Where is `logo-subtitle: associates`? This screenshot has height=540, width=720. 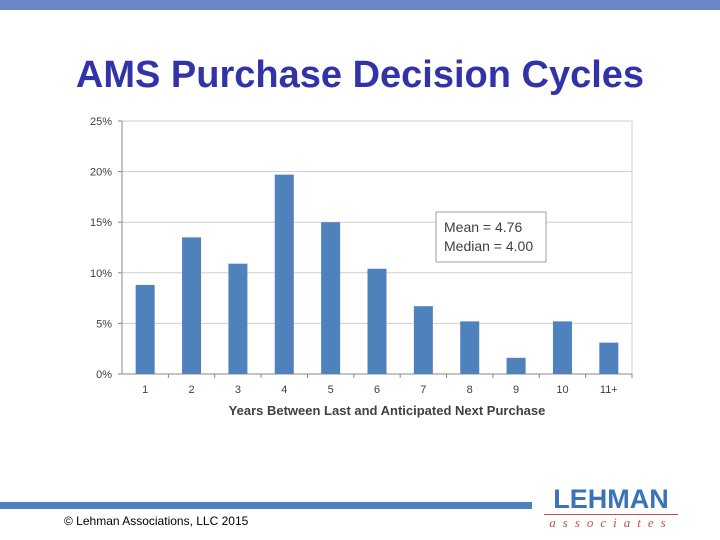 logo-subtitle: associates is located at coordinates (611, 522).